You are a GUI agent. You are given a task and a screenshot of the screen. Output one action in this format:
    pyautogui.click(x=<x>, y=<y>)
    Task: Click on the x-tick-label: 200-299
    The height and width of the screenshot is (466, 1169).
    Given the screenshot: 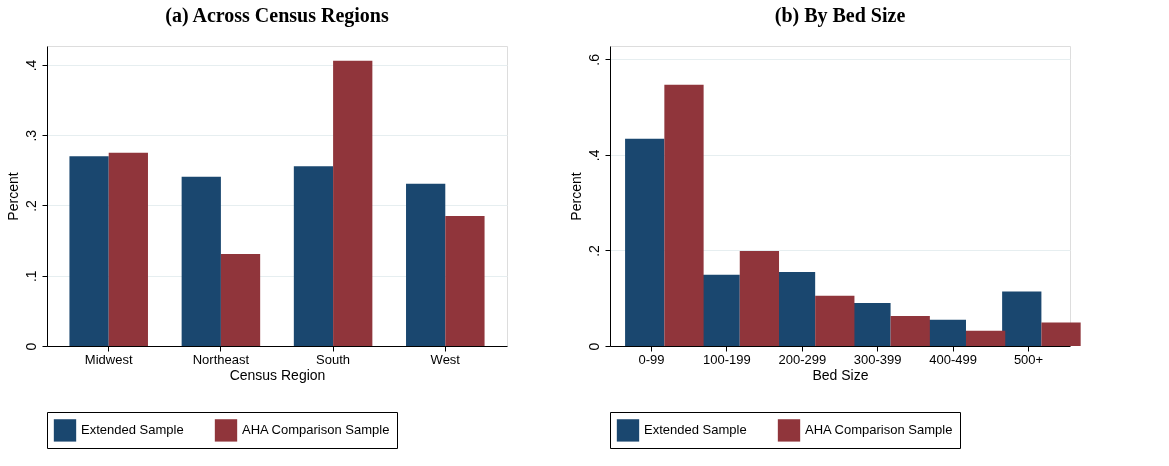 What is the action you would take?
    pyautogui.click(x=802, y=359)
    